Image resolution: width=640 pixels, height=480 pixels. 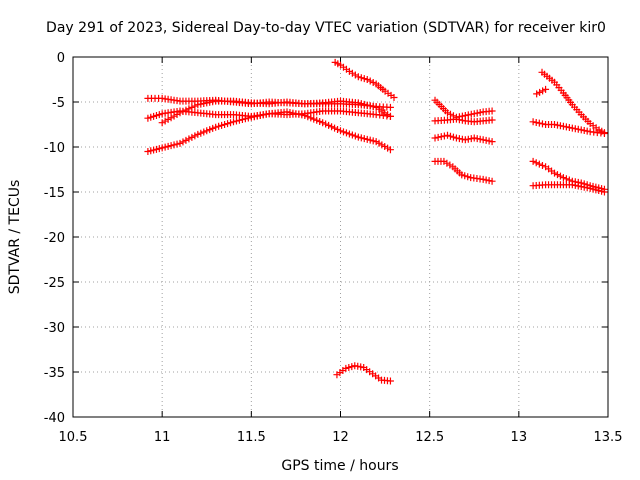 What do you see at coordinates (341, 437) in the screenshot?
I see `x-axis-tick-labels: 10.5 11 11.5 12 12.5 13 13.5` at bounding box center [341, 437].